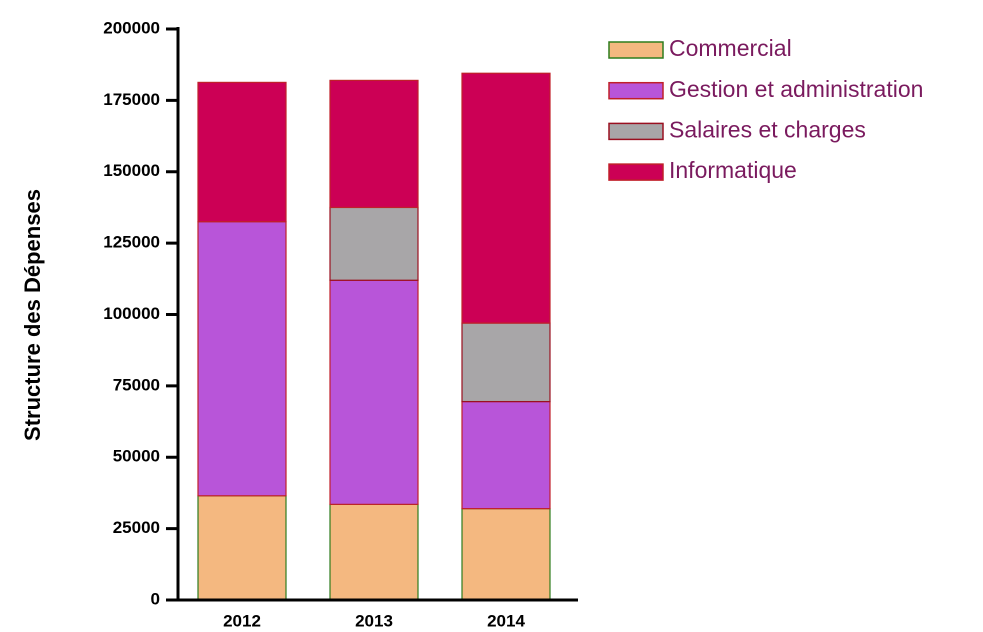 The height and width of the screenshot is (632, 983). I want to click on legend-label: Commercial, so click(730, 48).